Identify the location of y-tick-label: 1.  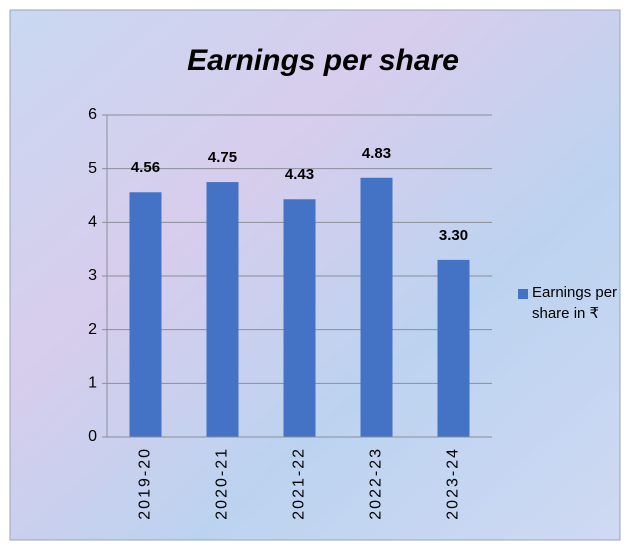
(92, 383).